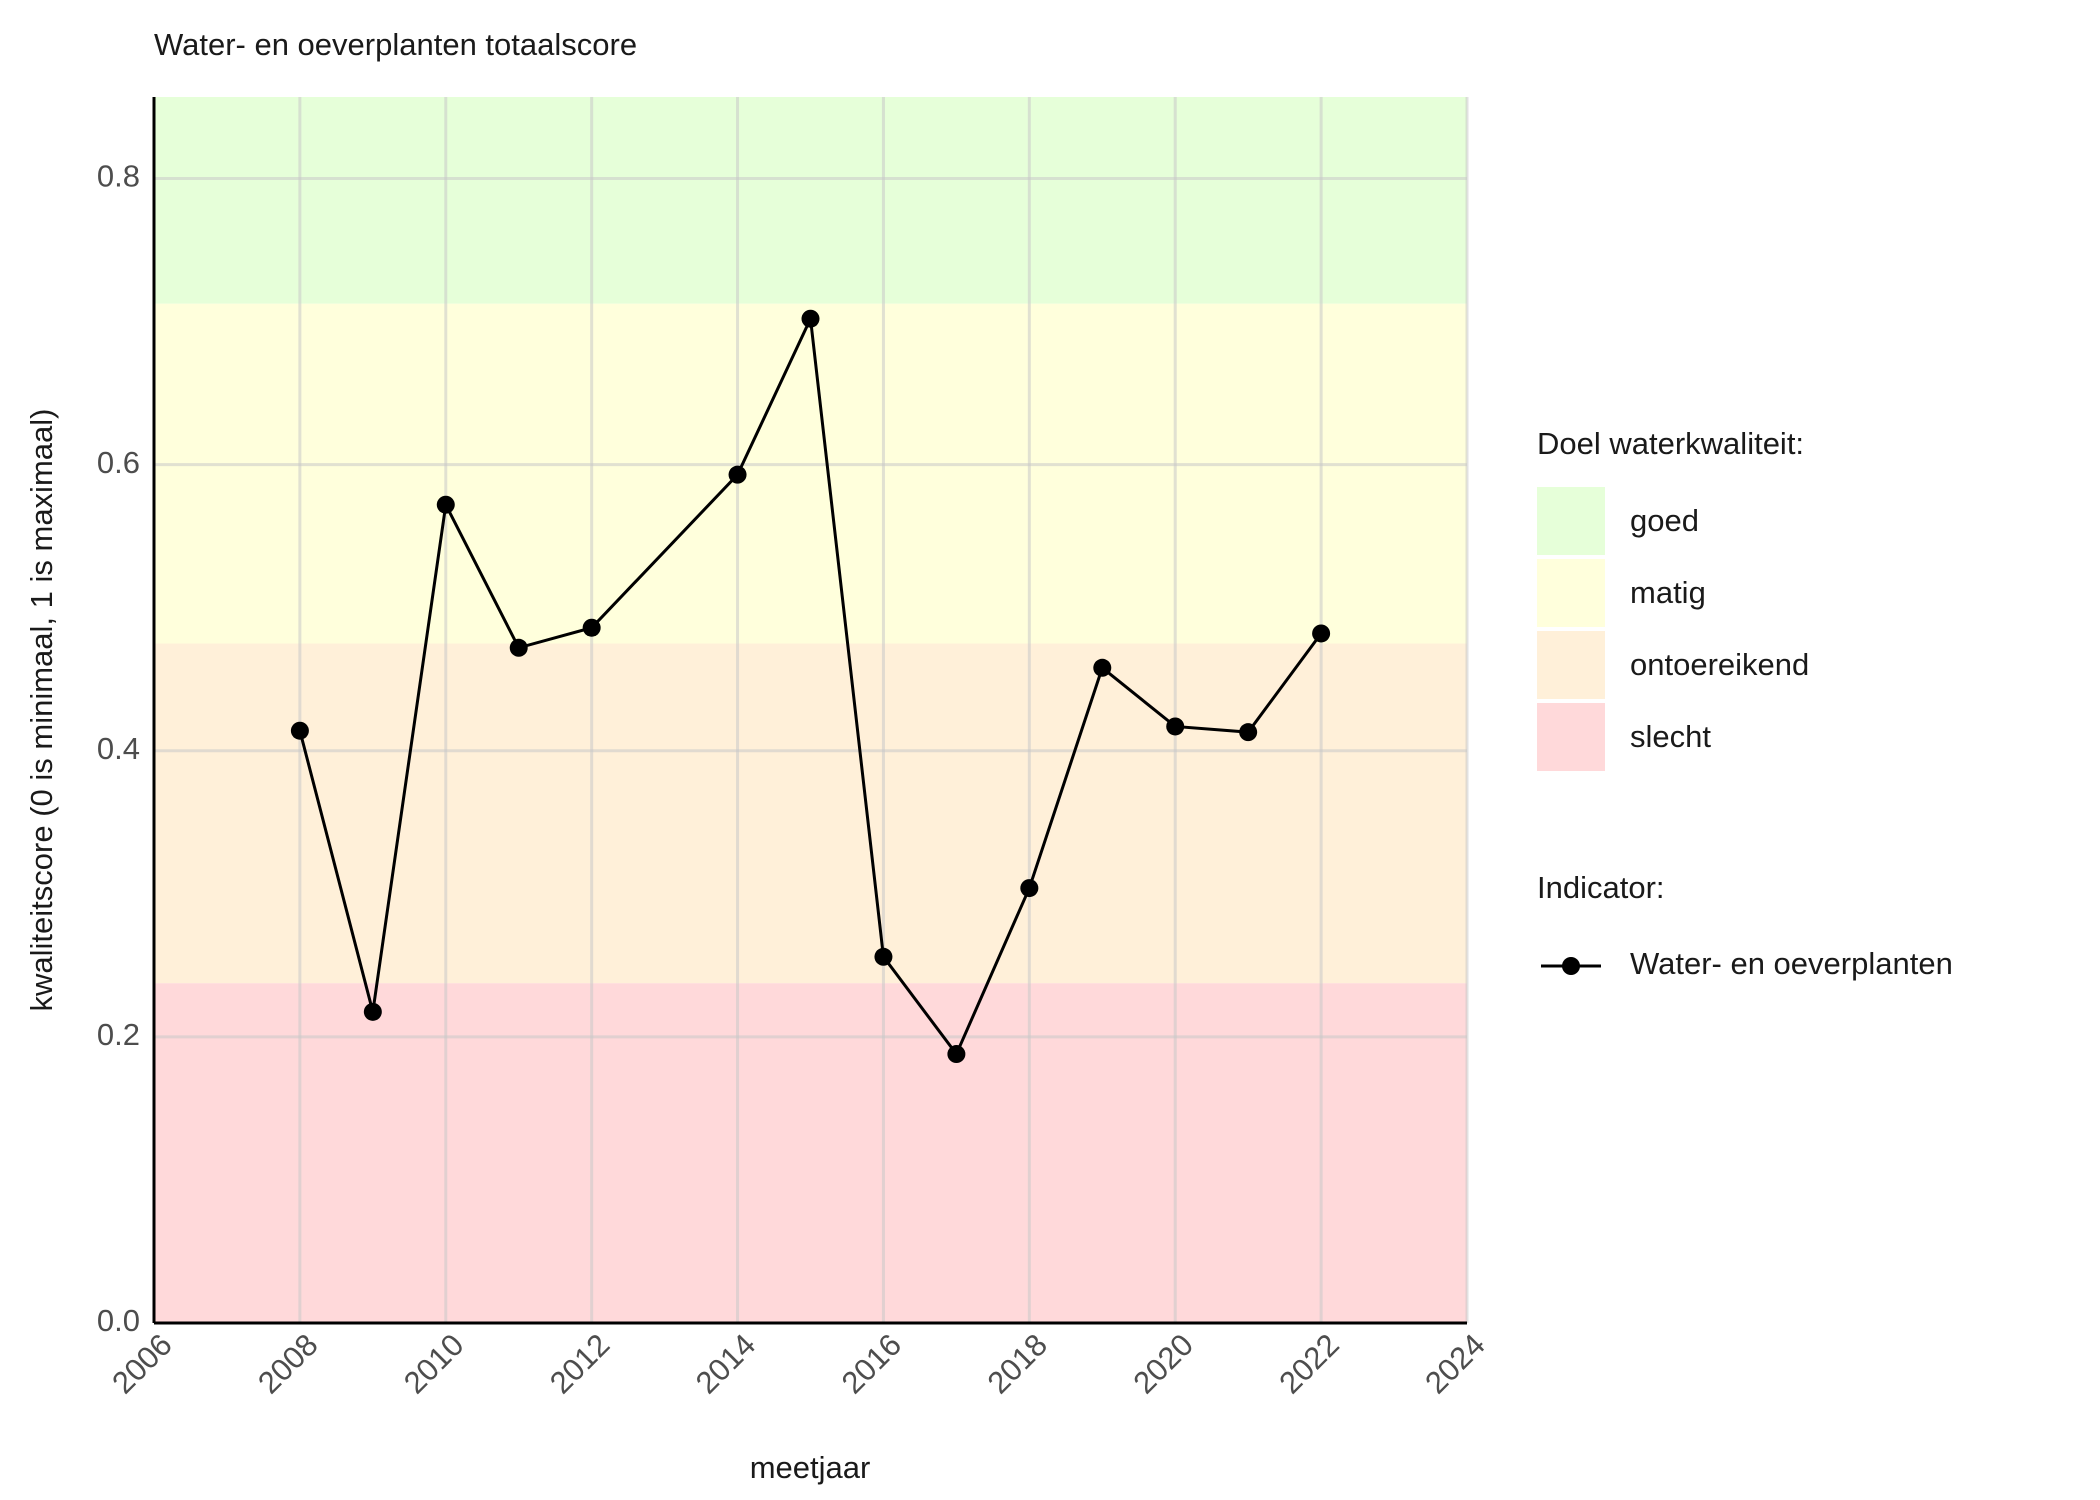  What do you see at coordinates (1163, 1364) in the screenshot?
I see `x-tick-label: 2020` at bounding box center [1163, 1364].